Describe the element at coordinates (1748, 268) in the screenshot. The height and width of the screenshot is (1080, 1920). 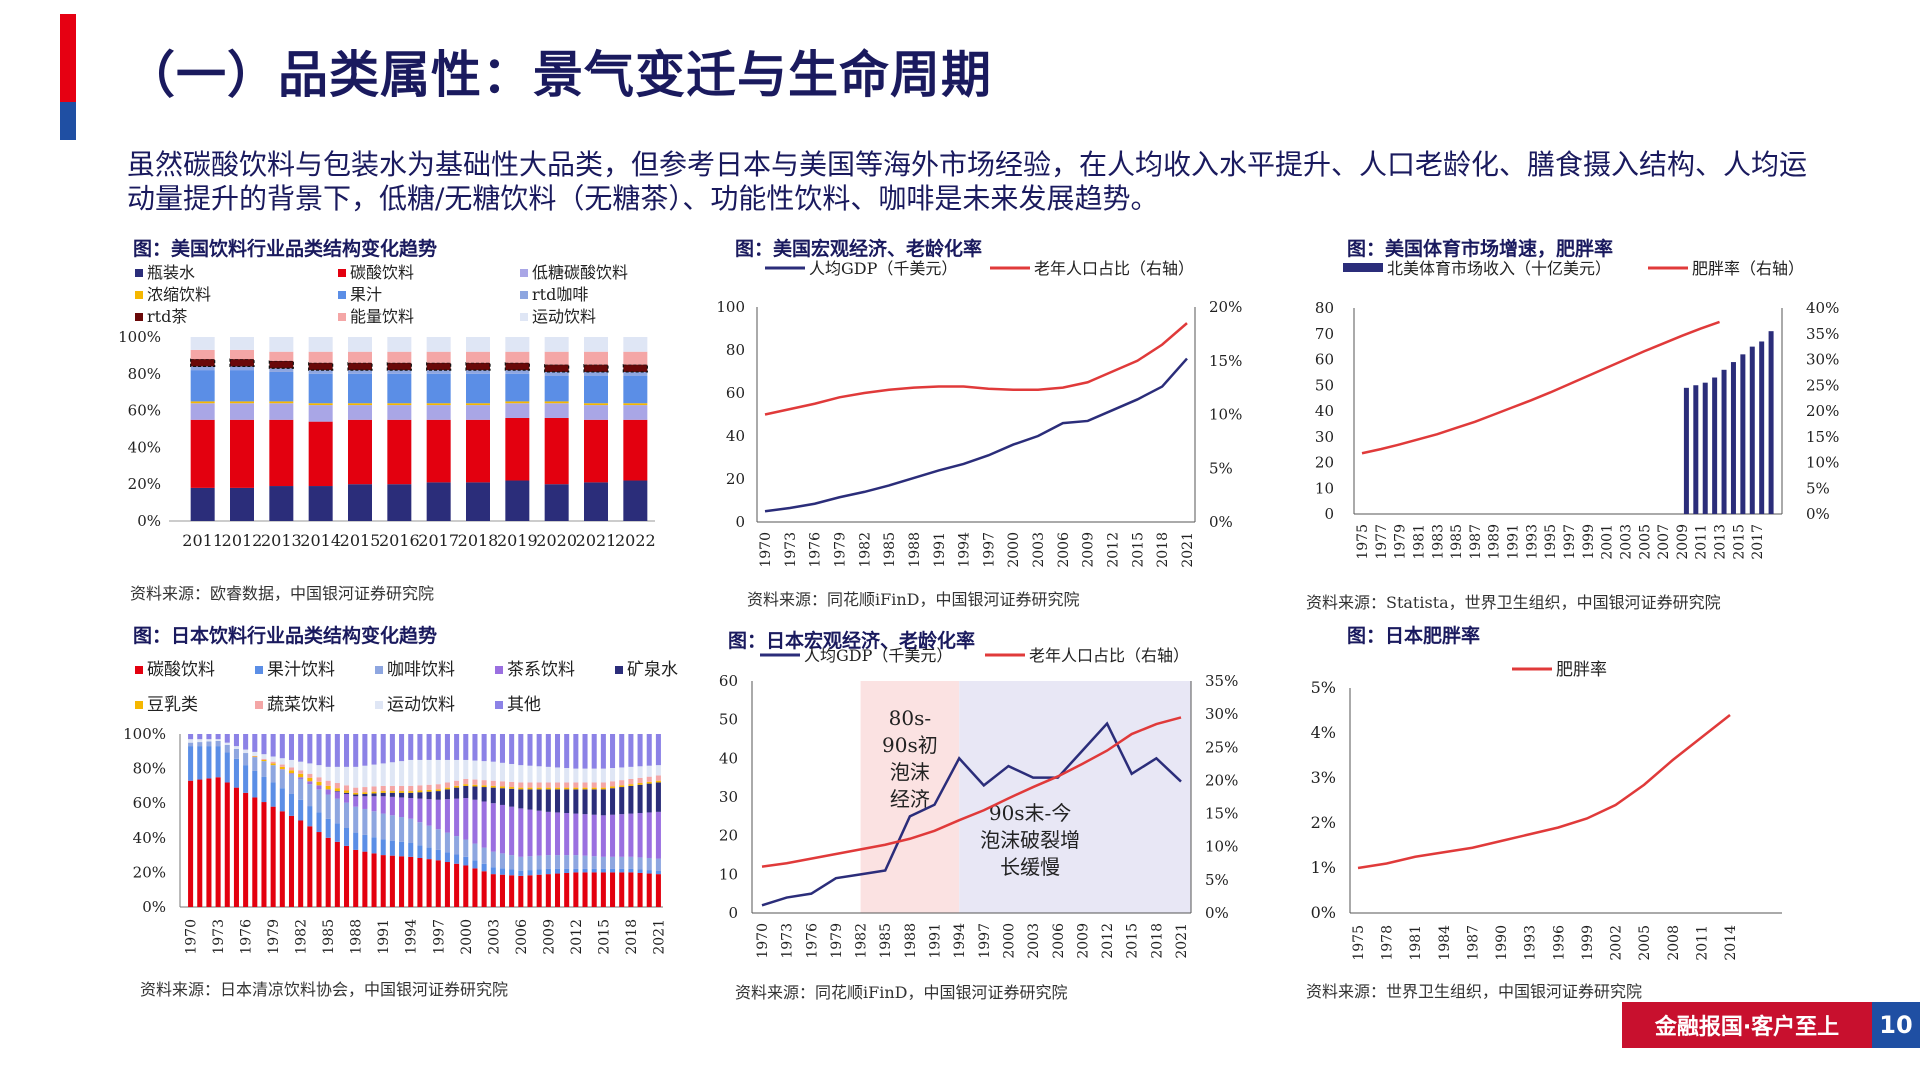
I see `legend-label: 肥胖率（右轴）` at that location.